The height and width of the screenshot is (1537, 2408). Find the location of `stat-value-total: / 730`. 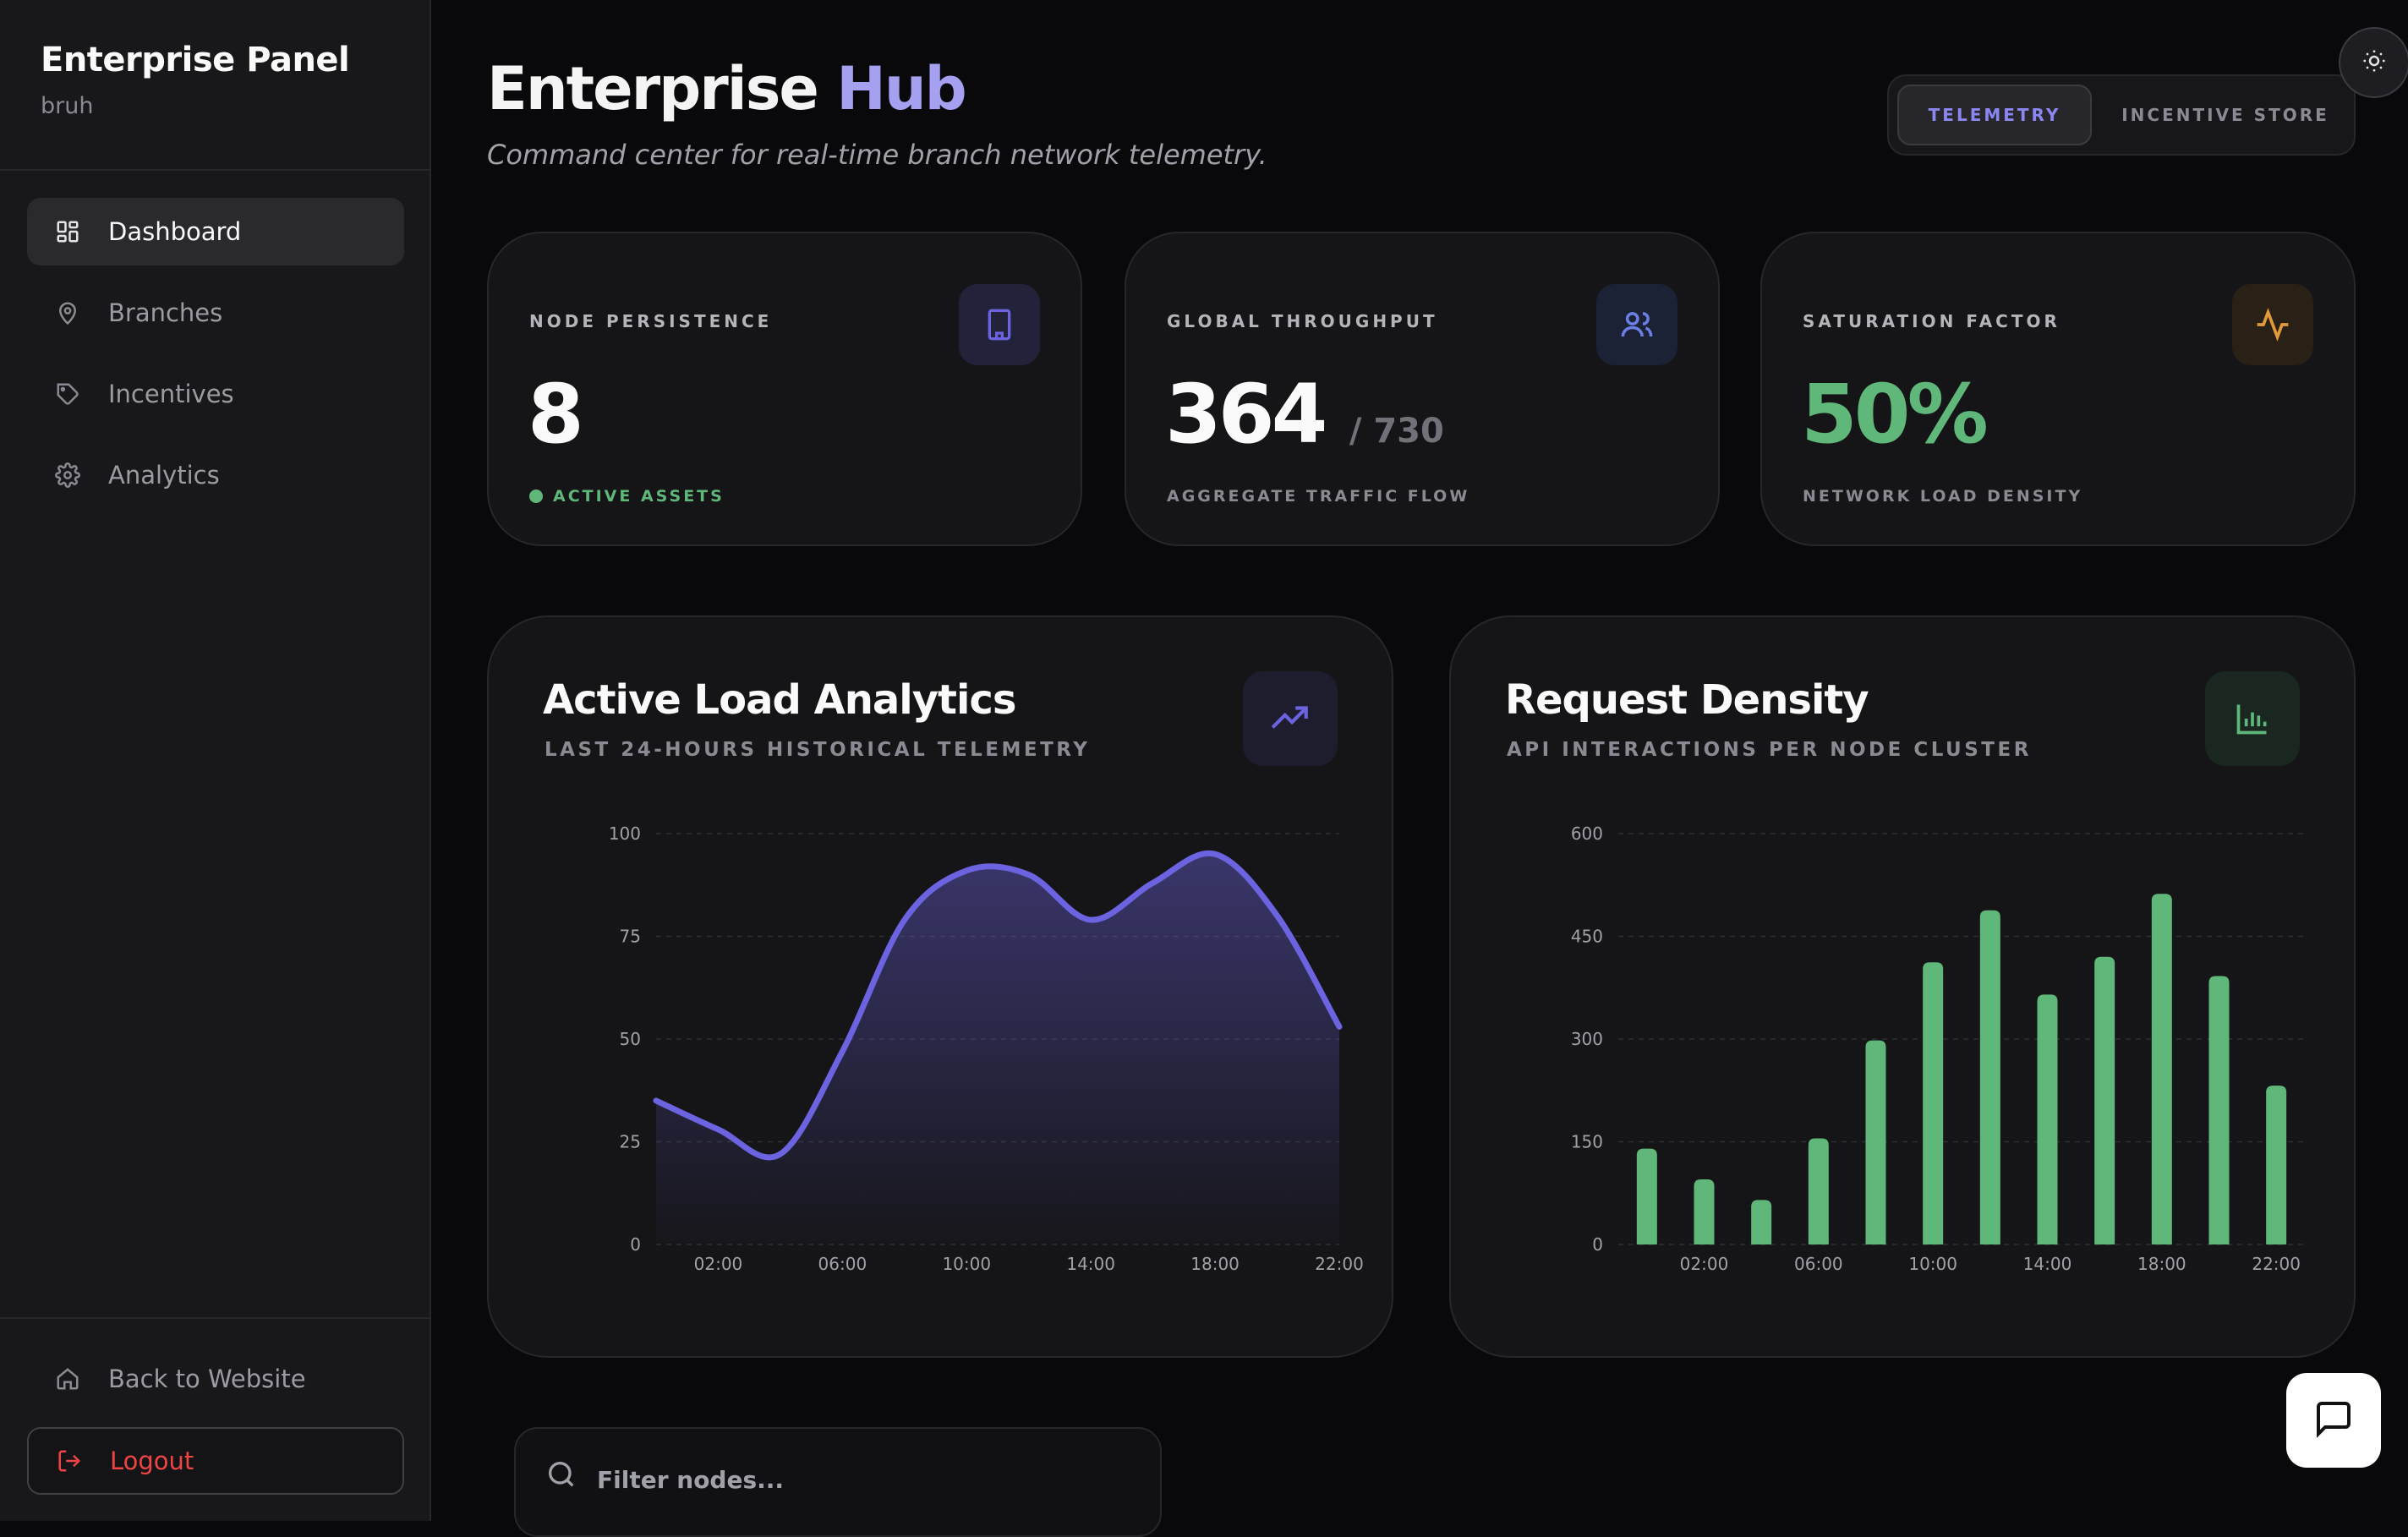

stat-value-total: / 730 is located at coordinates (1396, 431).